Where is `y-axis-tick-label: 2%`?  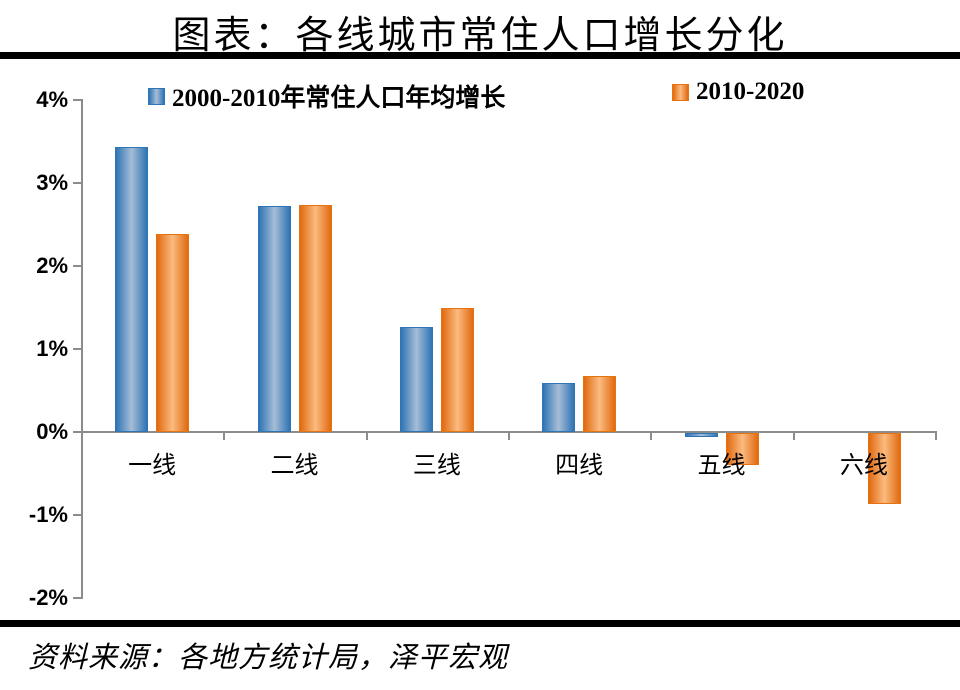 y-axis-tick-label: 2% is located at coordinates (52, 265).